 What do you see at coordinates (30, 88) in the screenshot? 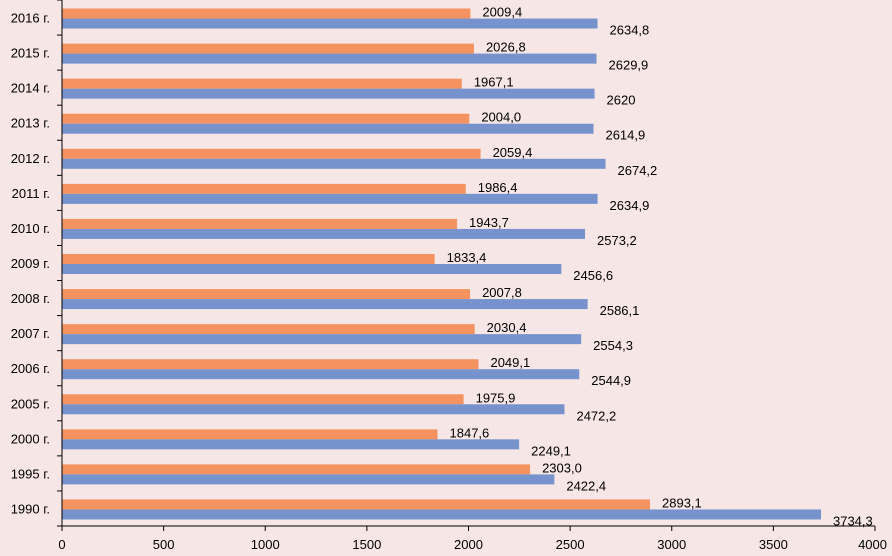
I see `category-label: 2014 г.` at bounding box center [30, 88].